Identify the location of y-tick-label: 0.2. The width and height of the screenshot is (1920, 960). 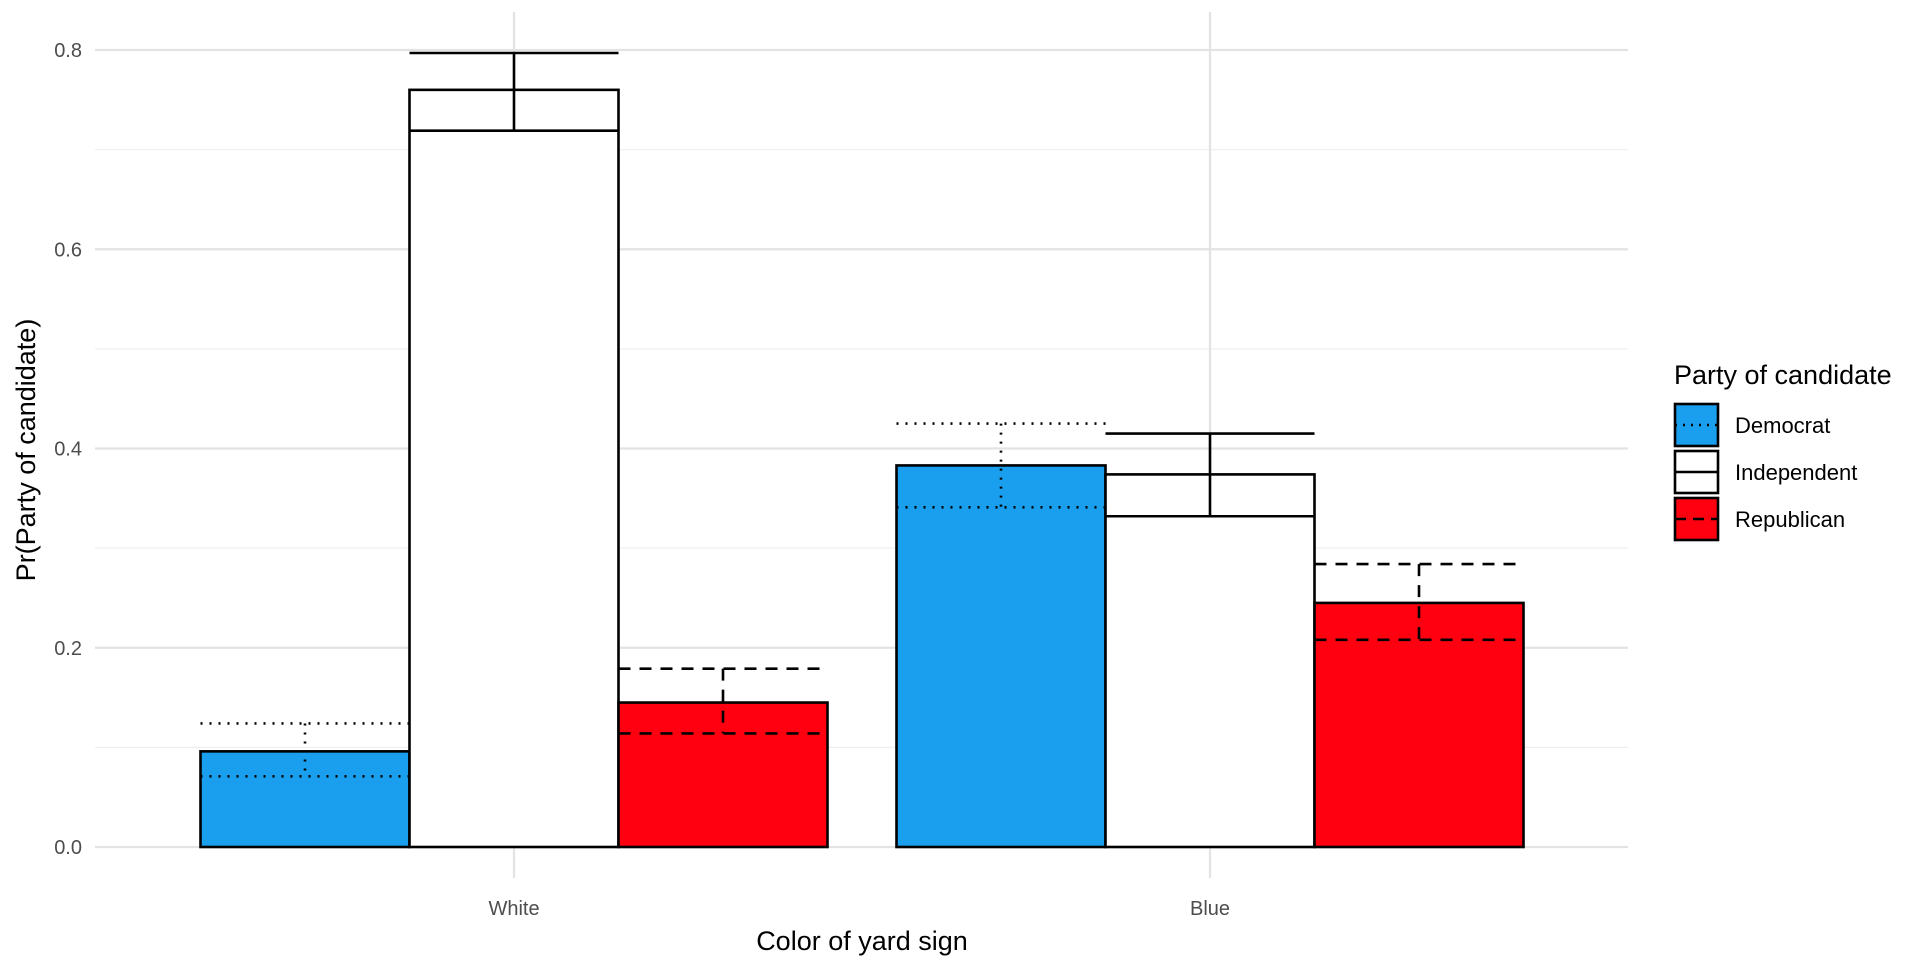
(68, 649).